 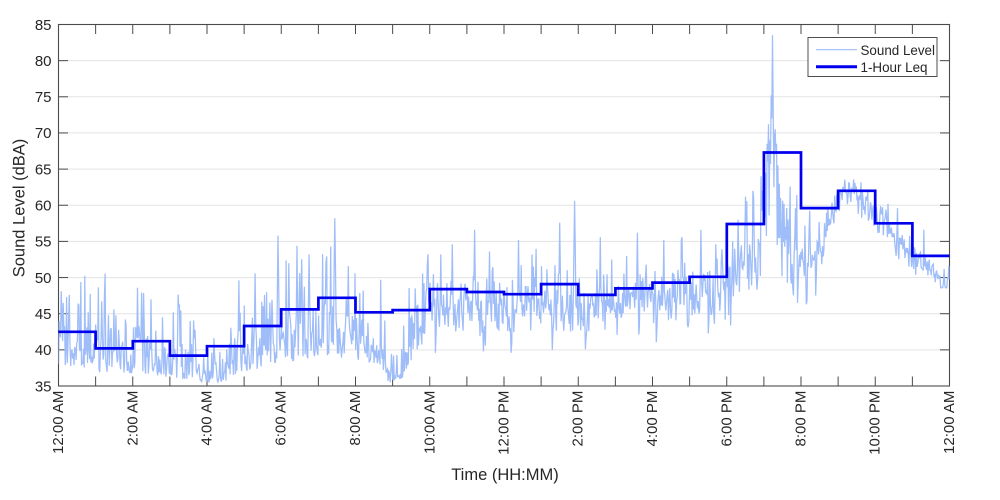 I want to click on svg-text: 55, so click(x=43, y=242).